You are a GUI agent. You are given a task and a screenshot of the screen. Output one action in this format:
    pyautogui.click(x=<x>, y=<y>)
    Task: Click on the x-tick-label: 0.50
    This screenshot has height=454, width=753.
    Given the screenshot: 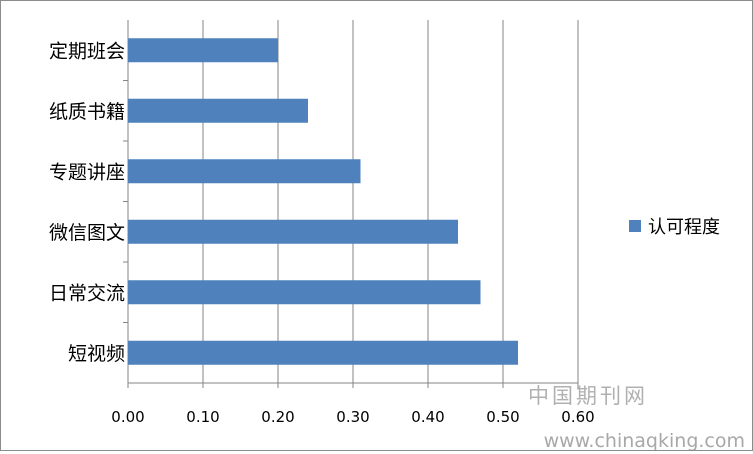 What is the action you would take?
    pyautogui.click(x=502, y=417)
    